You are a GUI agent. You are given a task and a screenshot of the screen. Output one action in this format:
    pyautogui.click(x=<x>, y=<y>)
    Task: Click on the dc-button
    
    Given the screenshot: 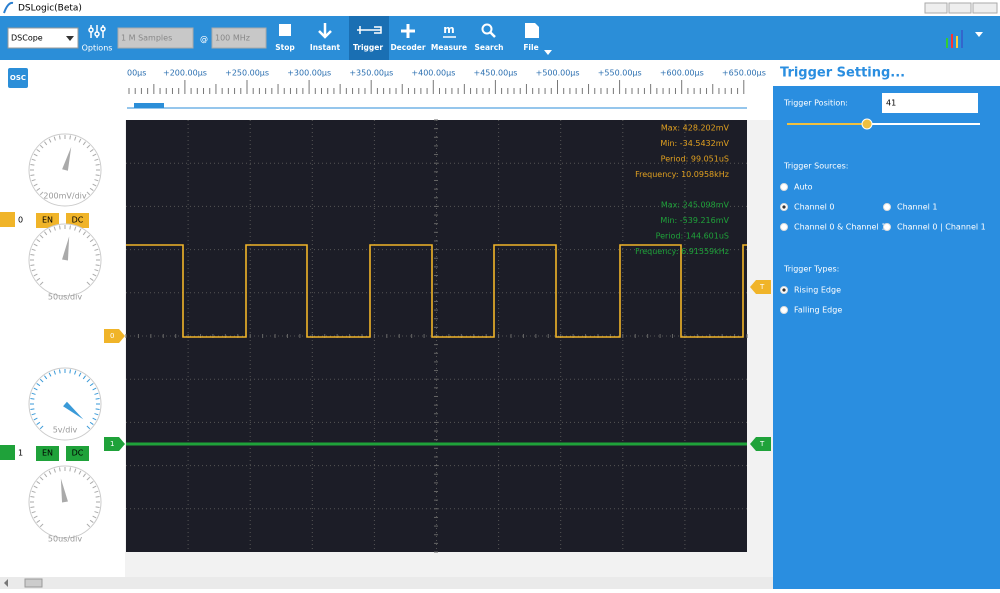 What is the action you would take?
    pyautogui.click(x=77, y=453)
    